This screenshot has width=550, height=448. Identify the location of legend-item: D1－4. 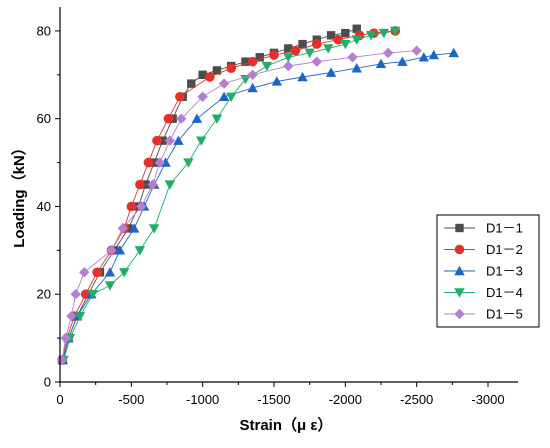
(483, 292).